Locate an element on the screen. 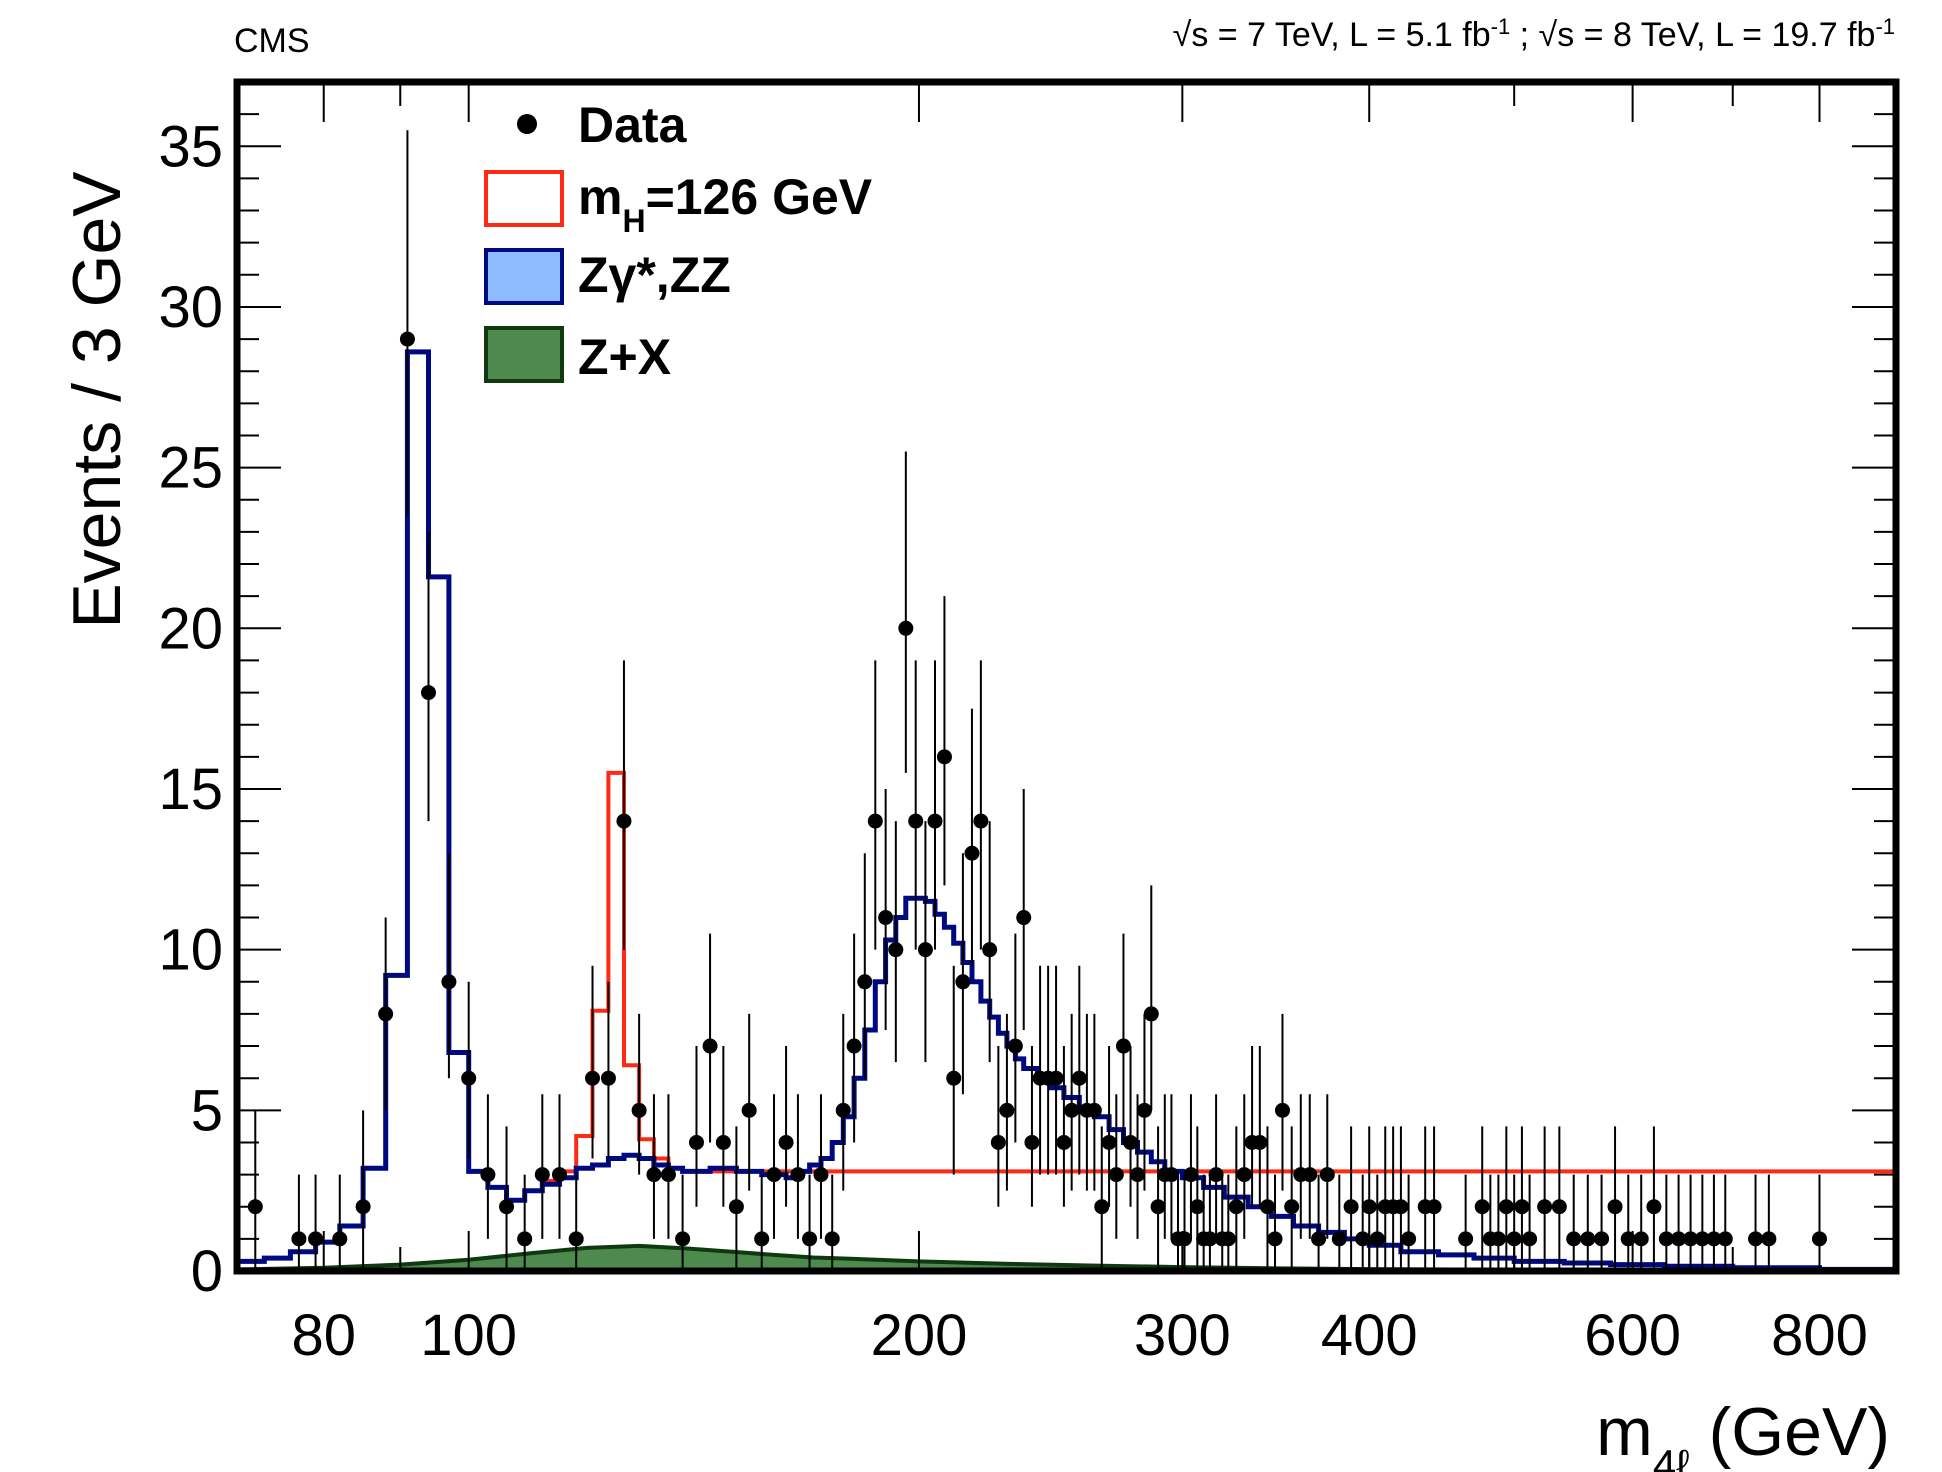  x-axis-title-unit: (GeV) is located at coordinates (1790, 1432).